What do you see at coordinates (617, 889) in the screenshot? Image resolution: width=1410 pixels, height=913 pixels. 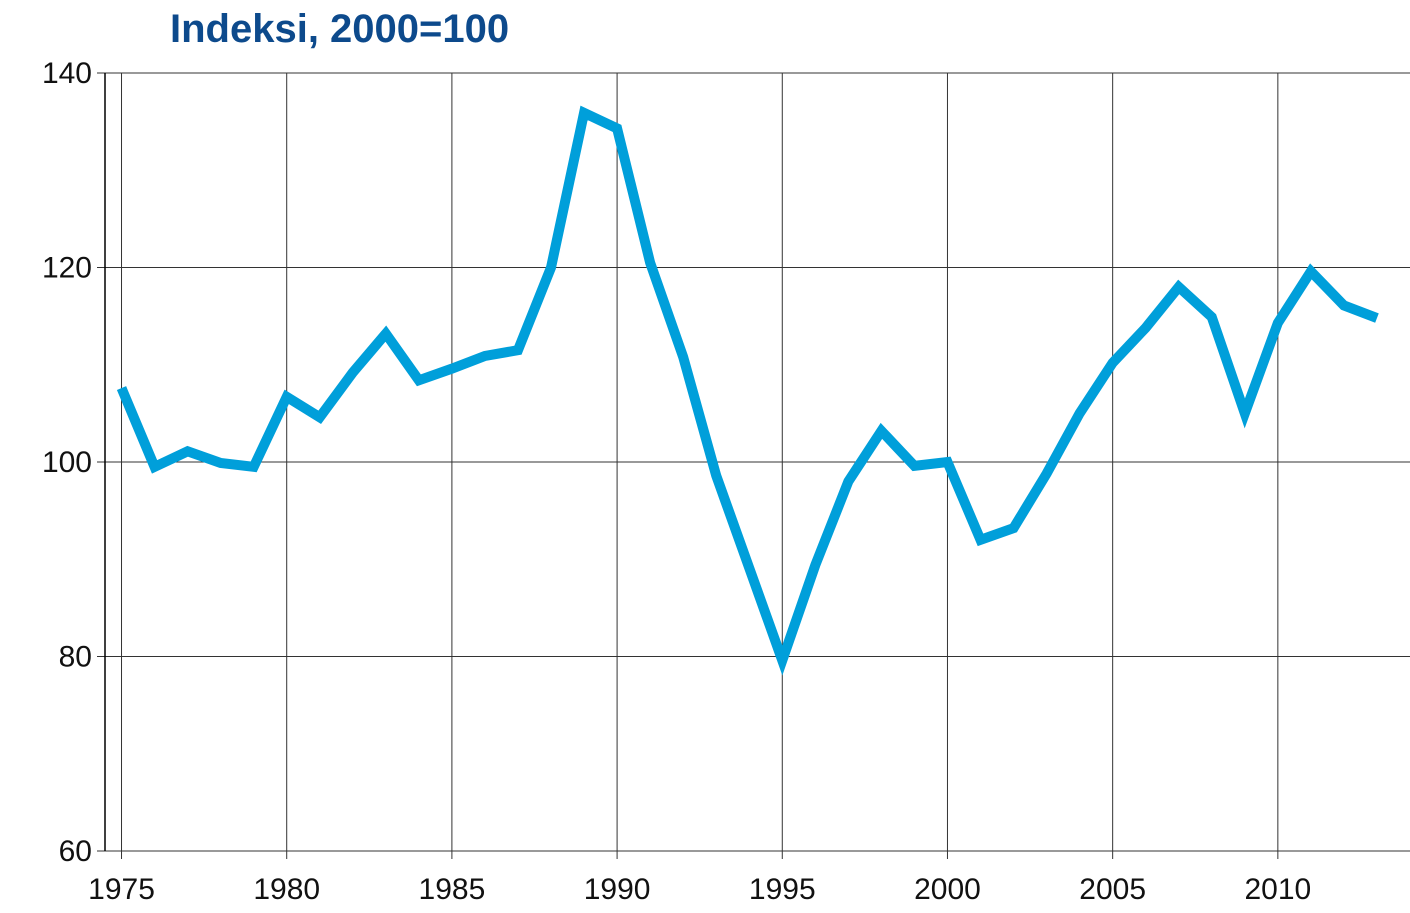 I see `x-tick-label: 1990` at bounding box center [617, 889].